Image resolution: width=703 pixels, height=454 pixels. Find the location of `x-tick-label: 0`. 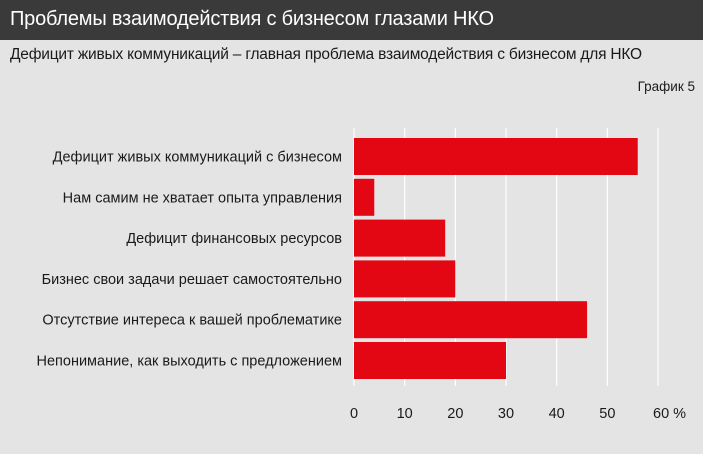

x-tick-label: 0 is located at coordinates (354, 414).